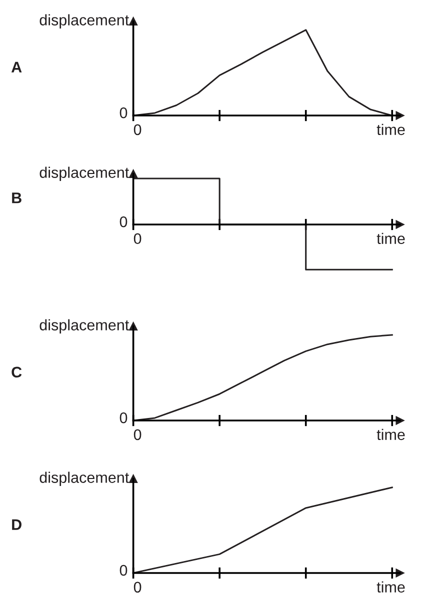 This screenshot has width=430, height=610. I want to click on text: A, so click(16, 67).